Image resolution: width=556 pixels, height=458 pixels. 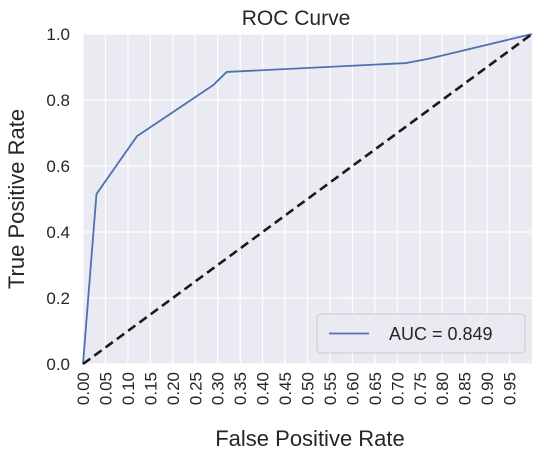 I want to click on x-tick-label: 0.70, so click(x=397, y=388).